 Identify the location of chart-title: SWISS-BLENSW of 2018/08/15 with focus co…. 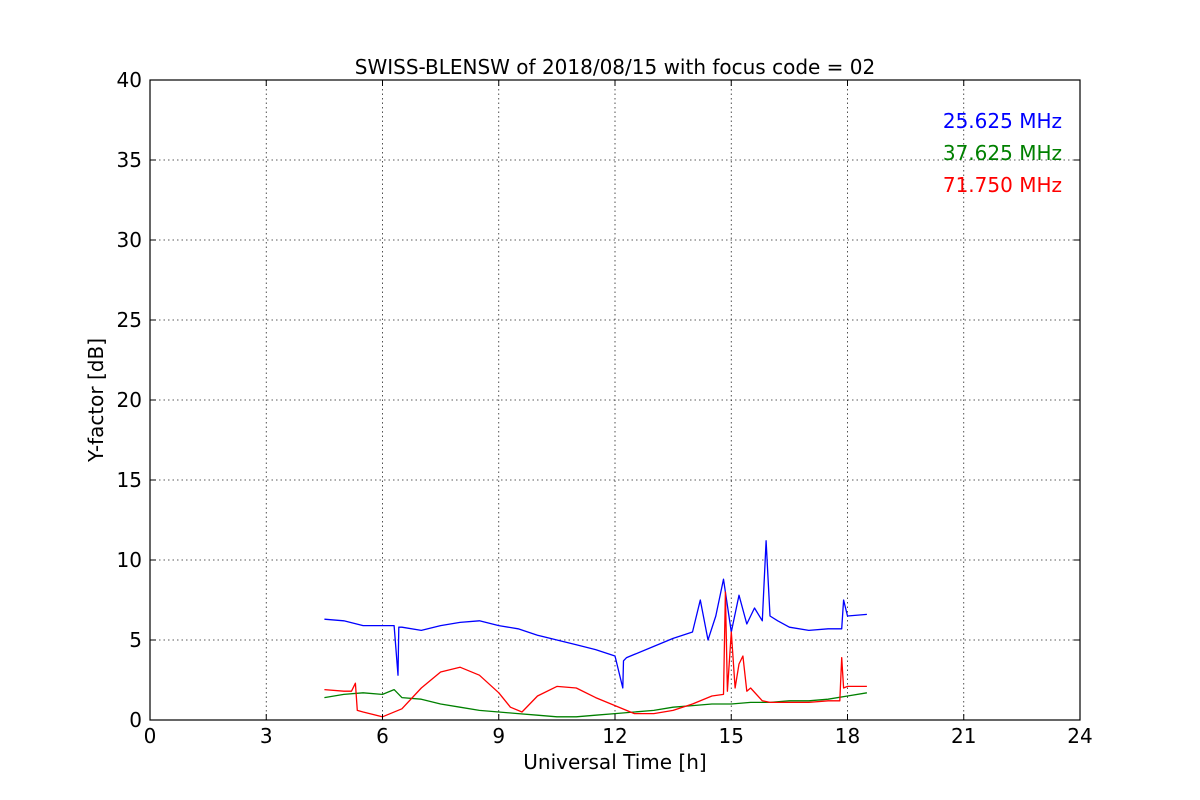
(615, 67).